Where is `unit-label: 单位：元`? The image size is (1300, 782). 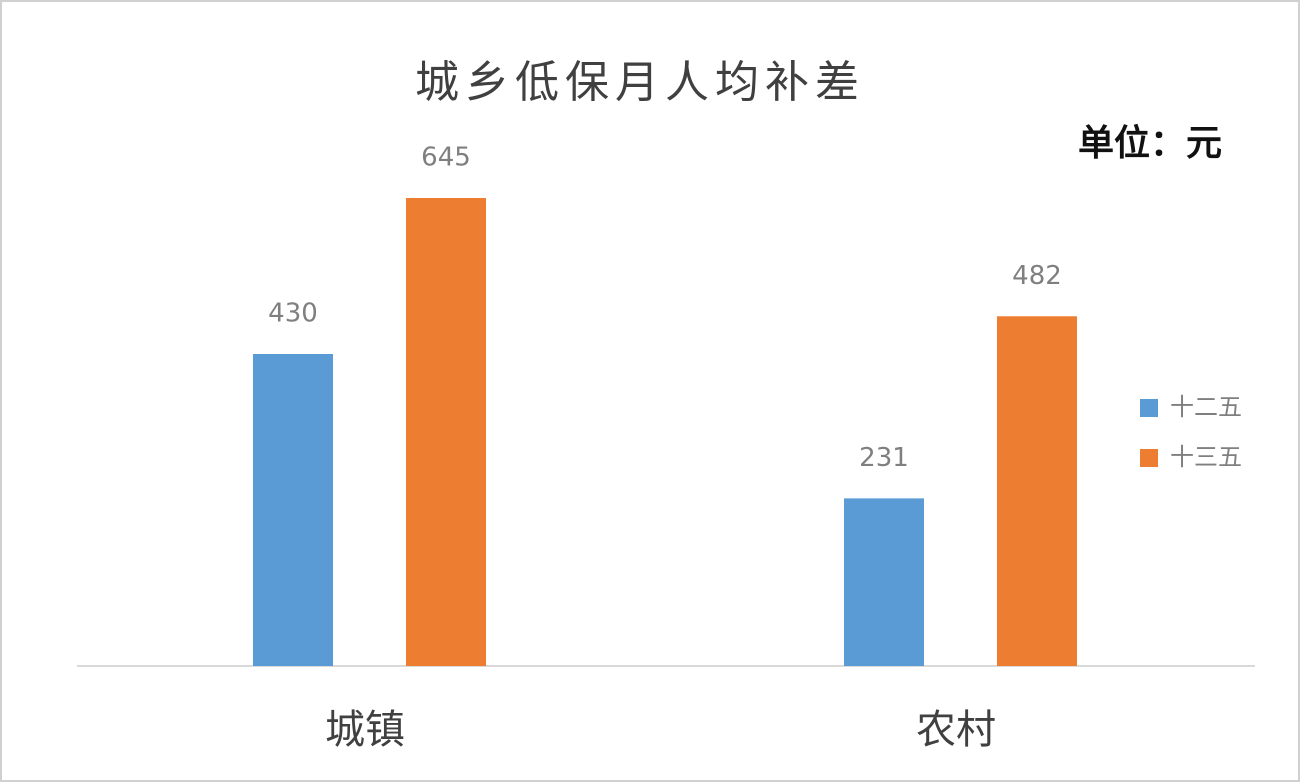 unit-label: 单位：元 is located at coordinates (1150, 143).